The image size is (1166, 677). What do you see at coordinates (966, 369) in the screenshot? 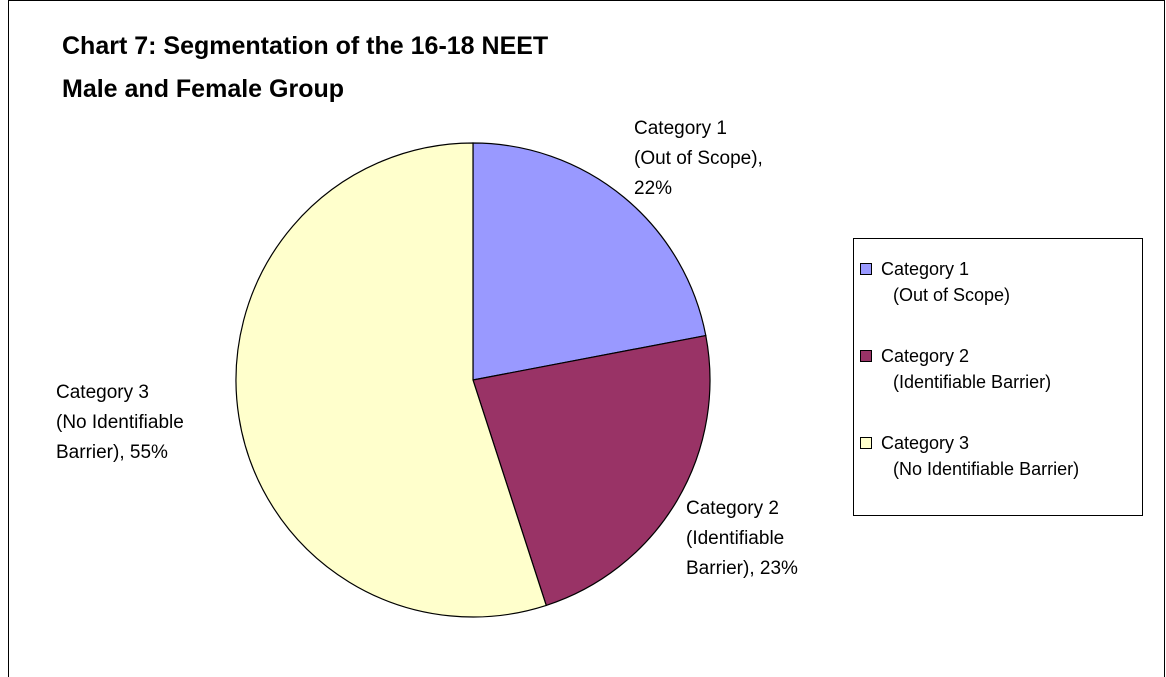
I see `legend-label: Category 2 (Identifiable Barrier)` at bounding box center [966, 369].